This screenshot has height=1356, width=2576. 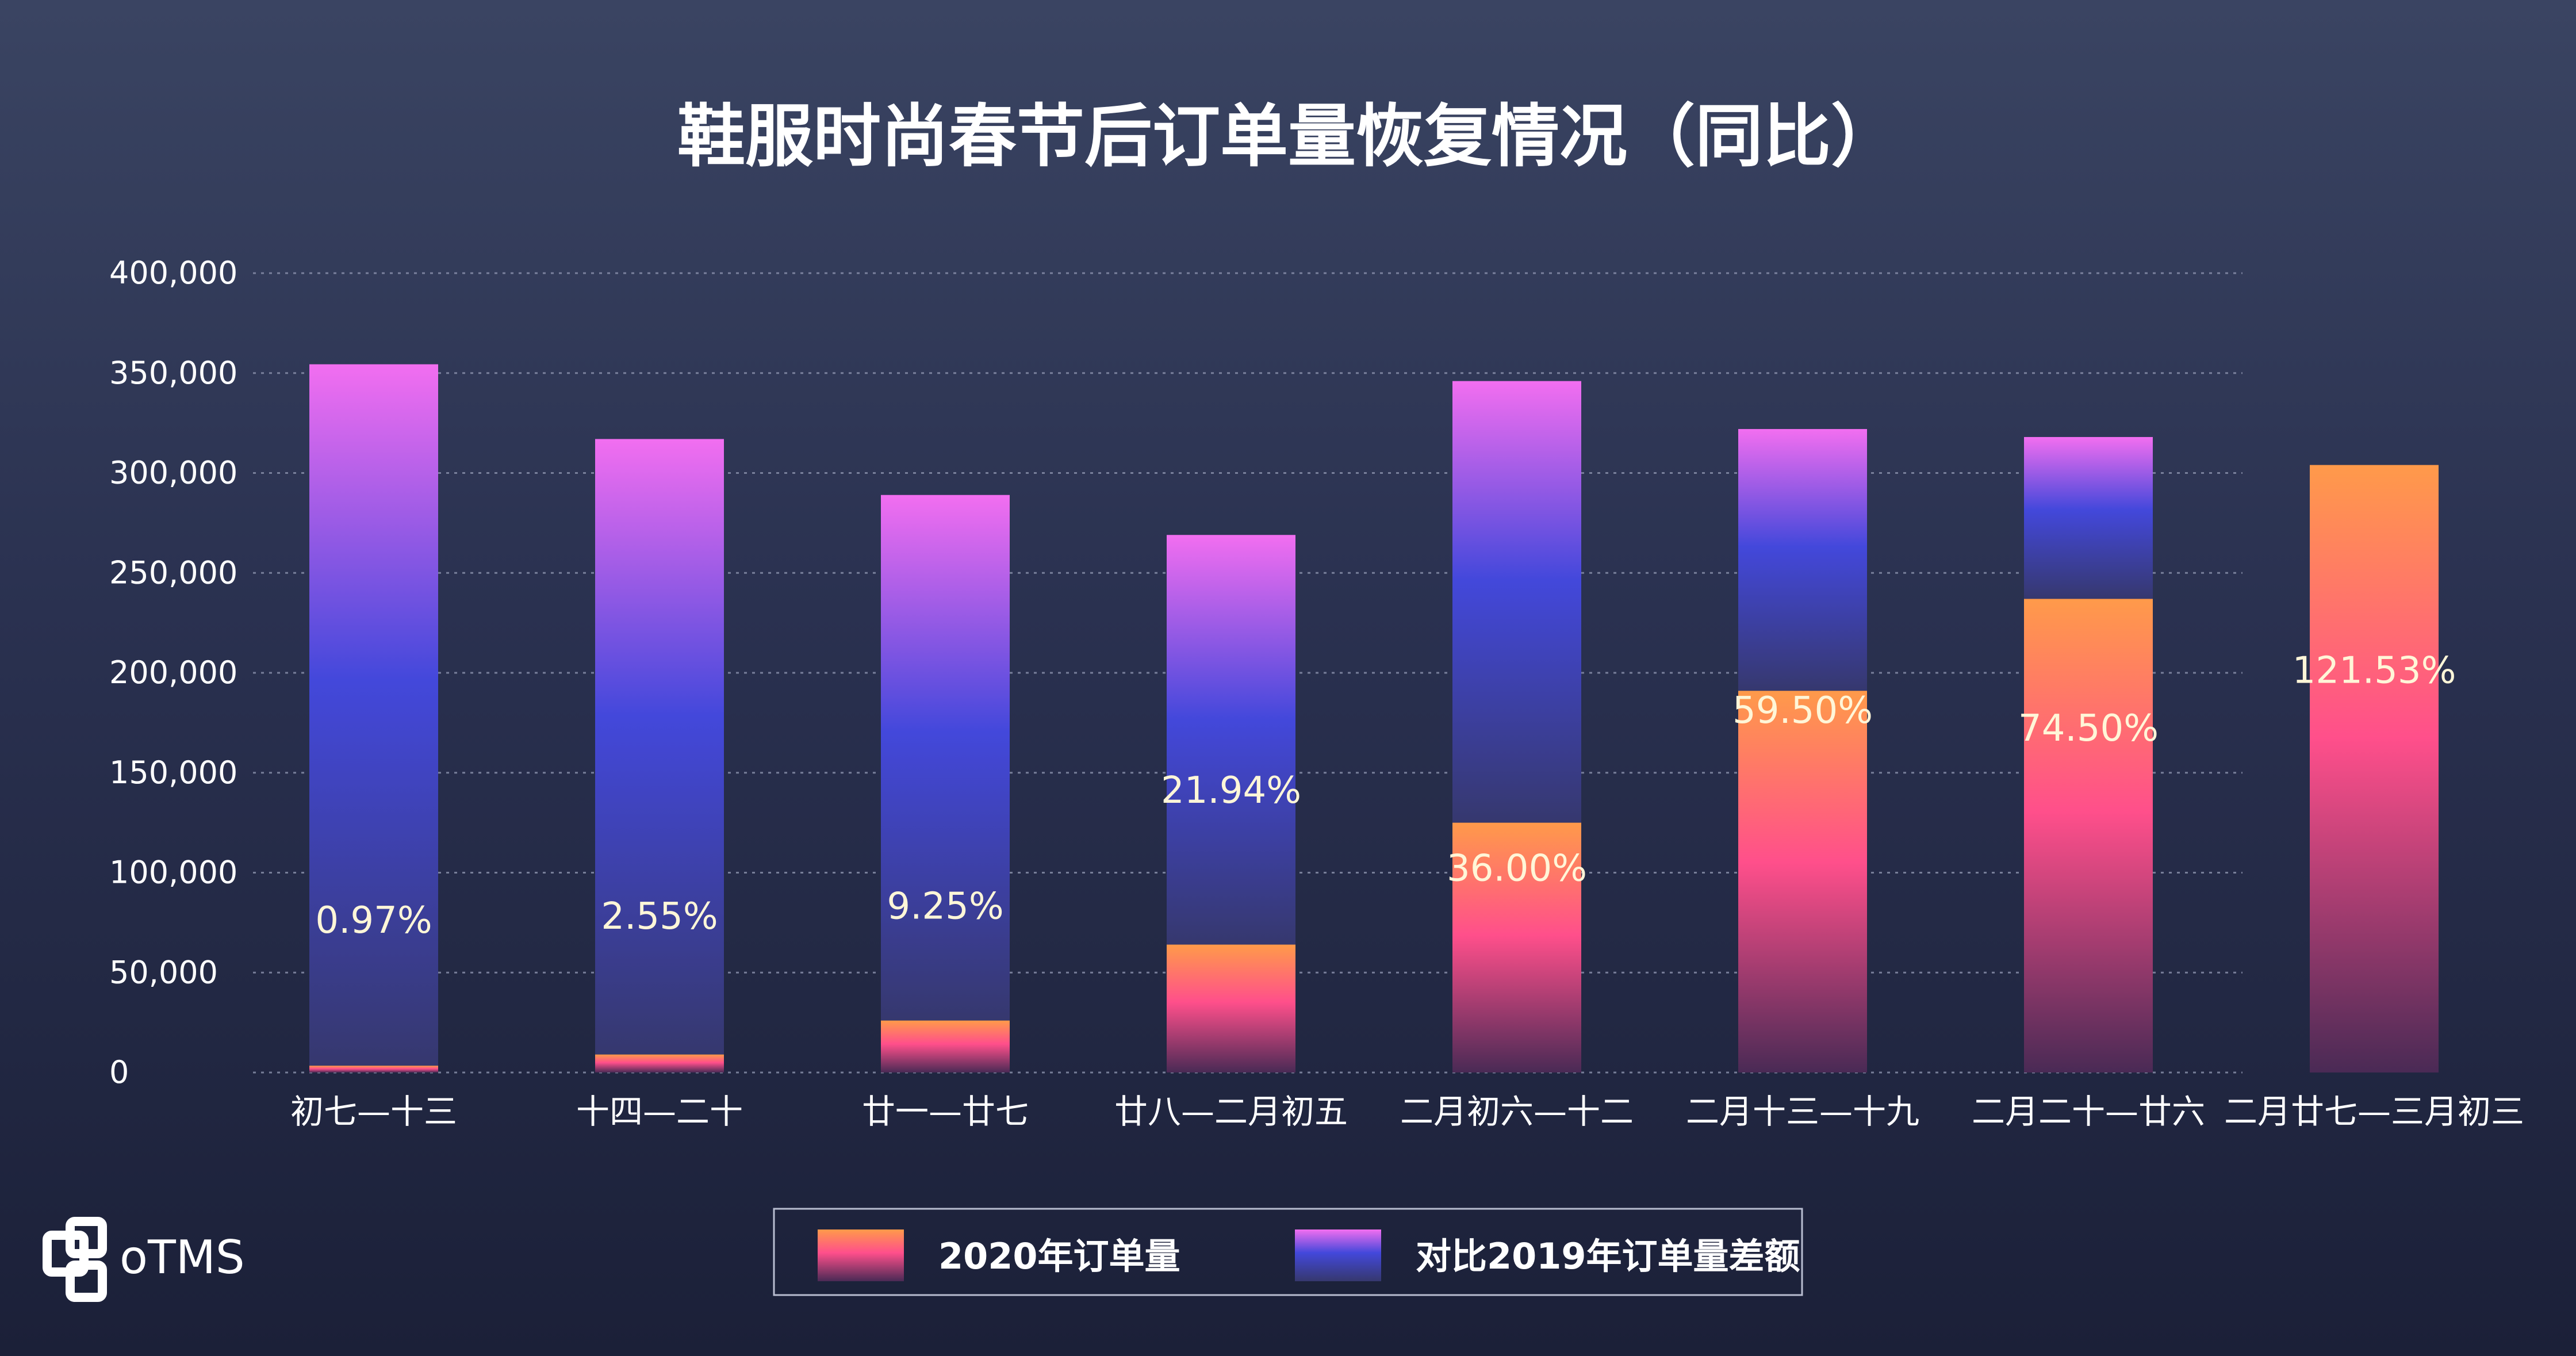 What do you see at coordinates (945, 907) in the screenshot?
I see `percent-label: 9.25%` at bounding box center [945, 907].